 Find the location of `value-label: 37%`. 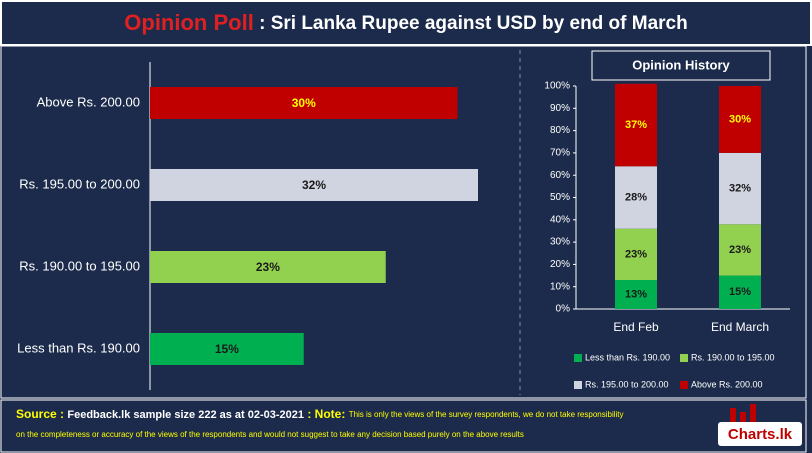

value-label: 37% is located at coordinates (636, 125).